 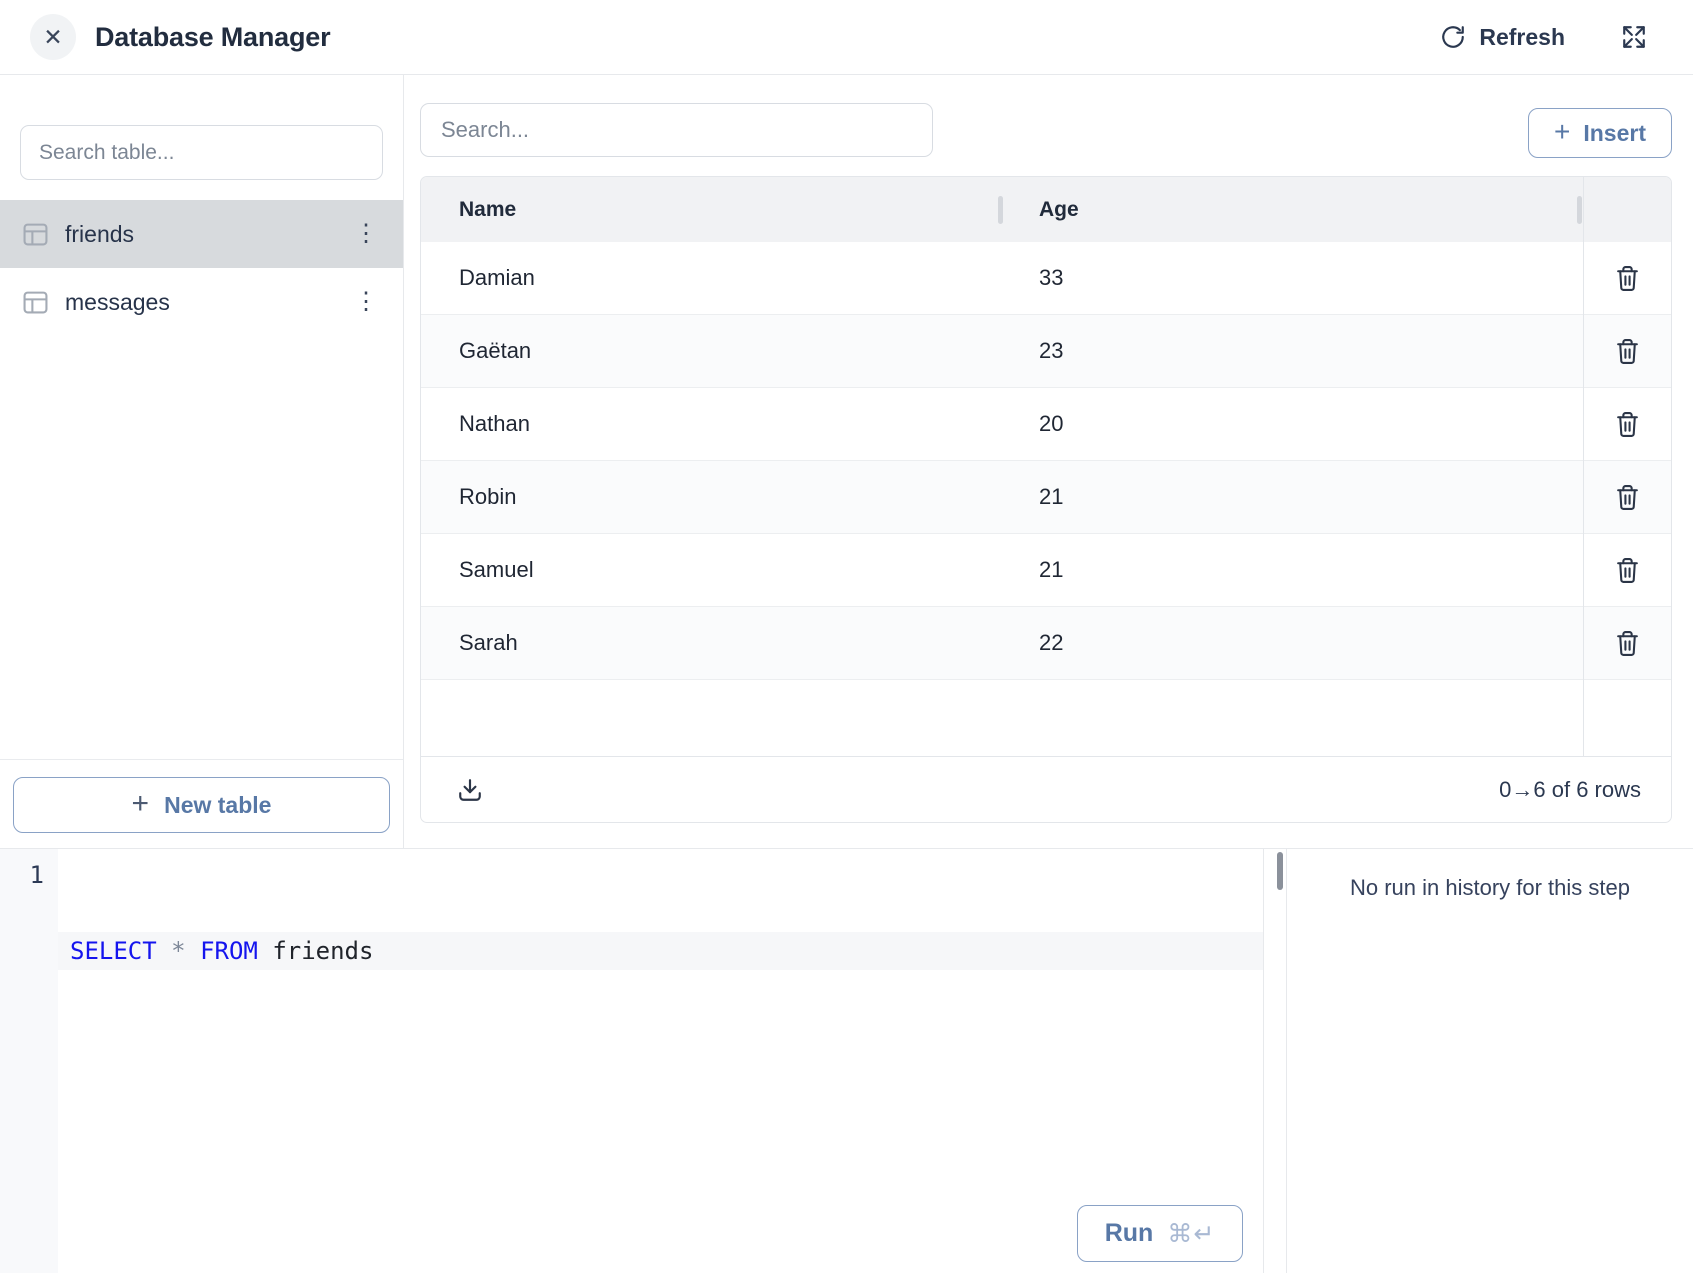 I want to click on table-row: Sarah 22, so click(x=1046, y=643).